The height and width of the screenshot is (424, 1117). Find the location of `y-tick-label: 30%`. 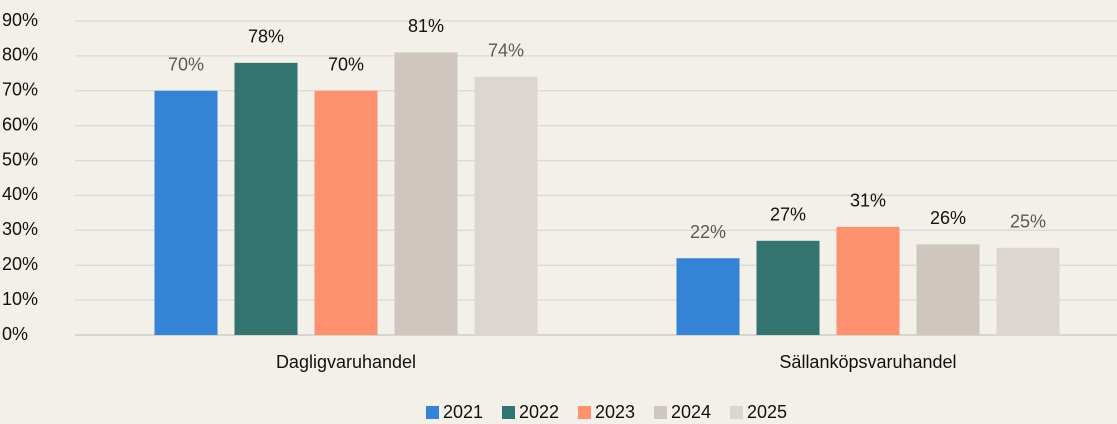

y-tick-label: 30% is located at coordinates (20, 229).